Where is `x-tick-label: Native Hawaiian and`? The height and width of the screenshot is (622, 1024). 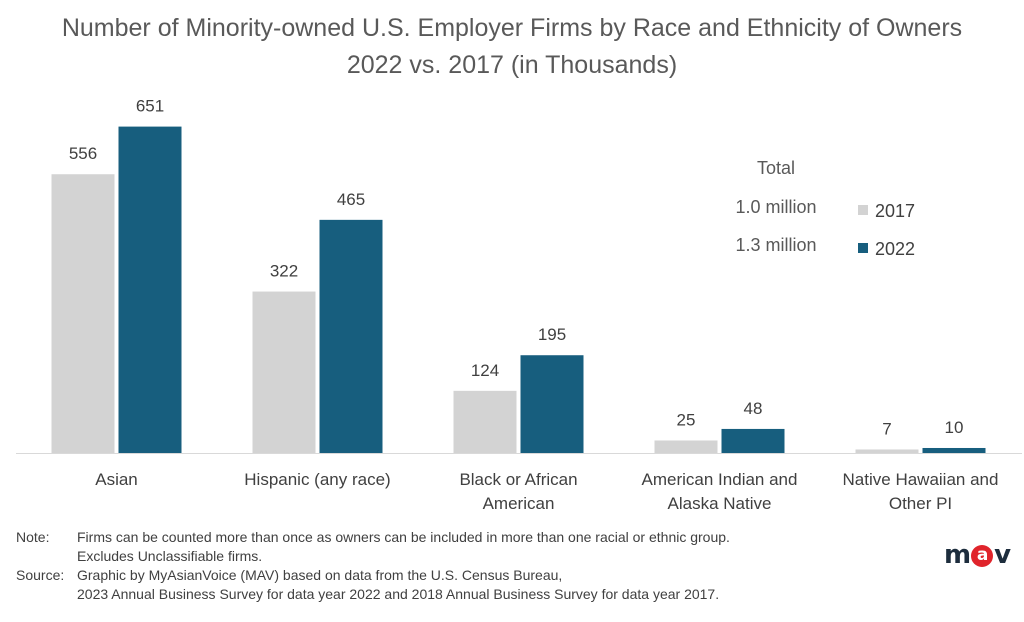
x-tick-label: Native Hawaiian and is located at coordinates (921, 479).